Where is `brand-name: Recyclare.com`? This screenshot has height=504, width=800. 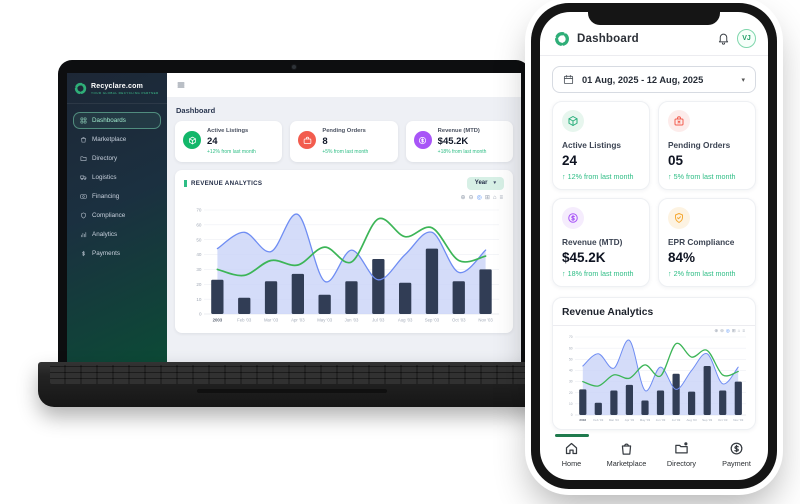
brand-name: Recyclare.com is located at coordinates (117, 86).